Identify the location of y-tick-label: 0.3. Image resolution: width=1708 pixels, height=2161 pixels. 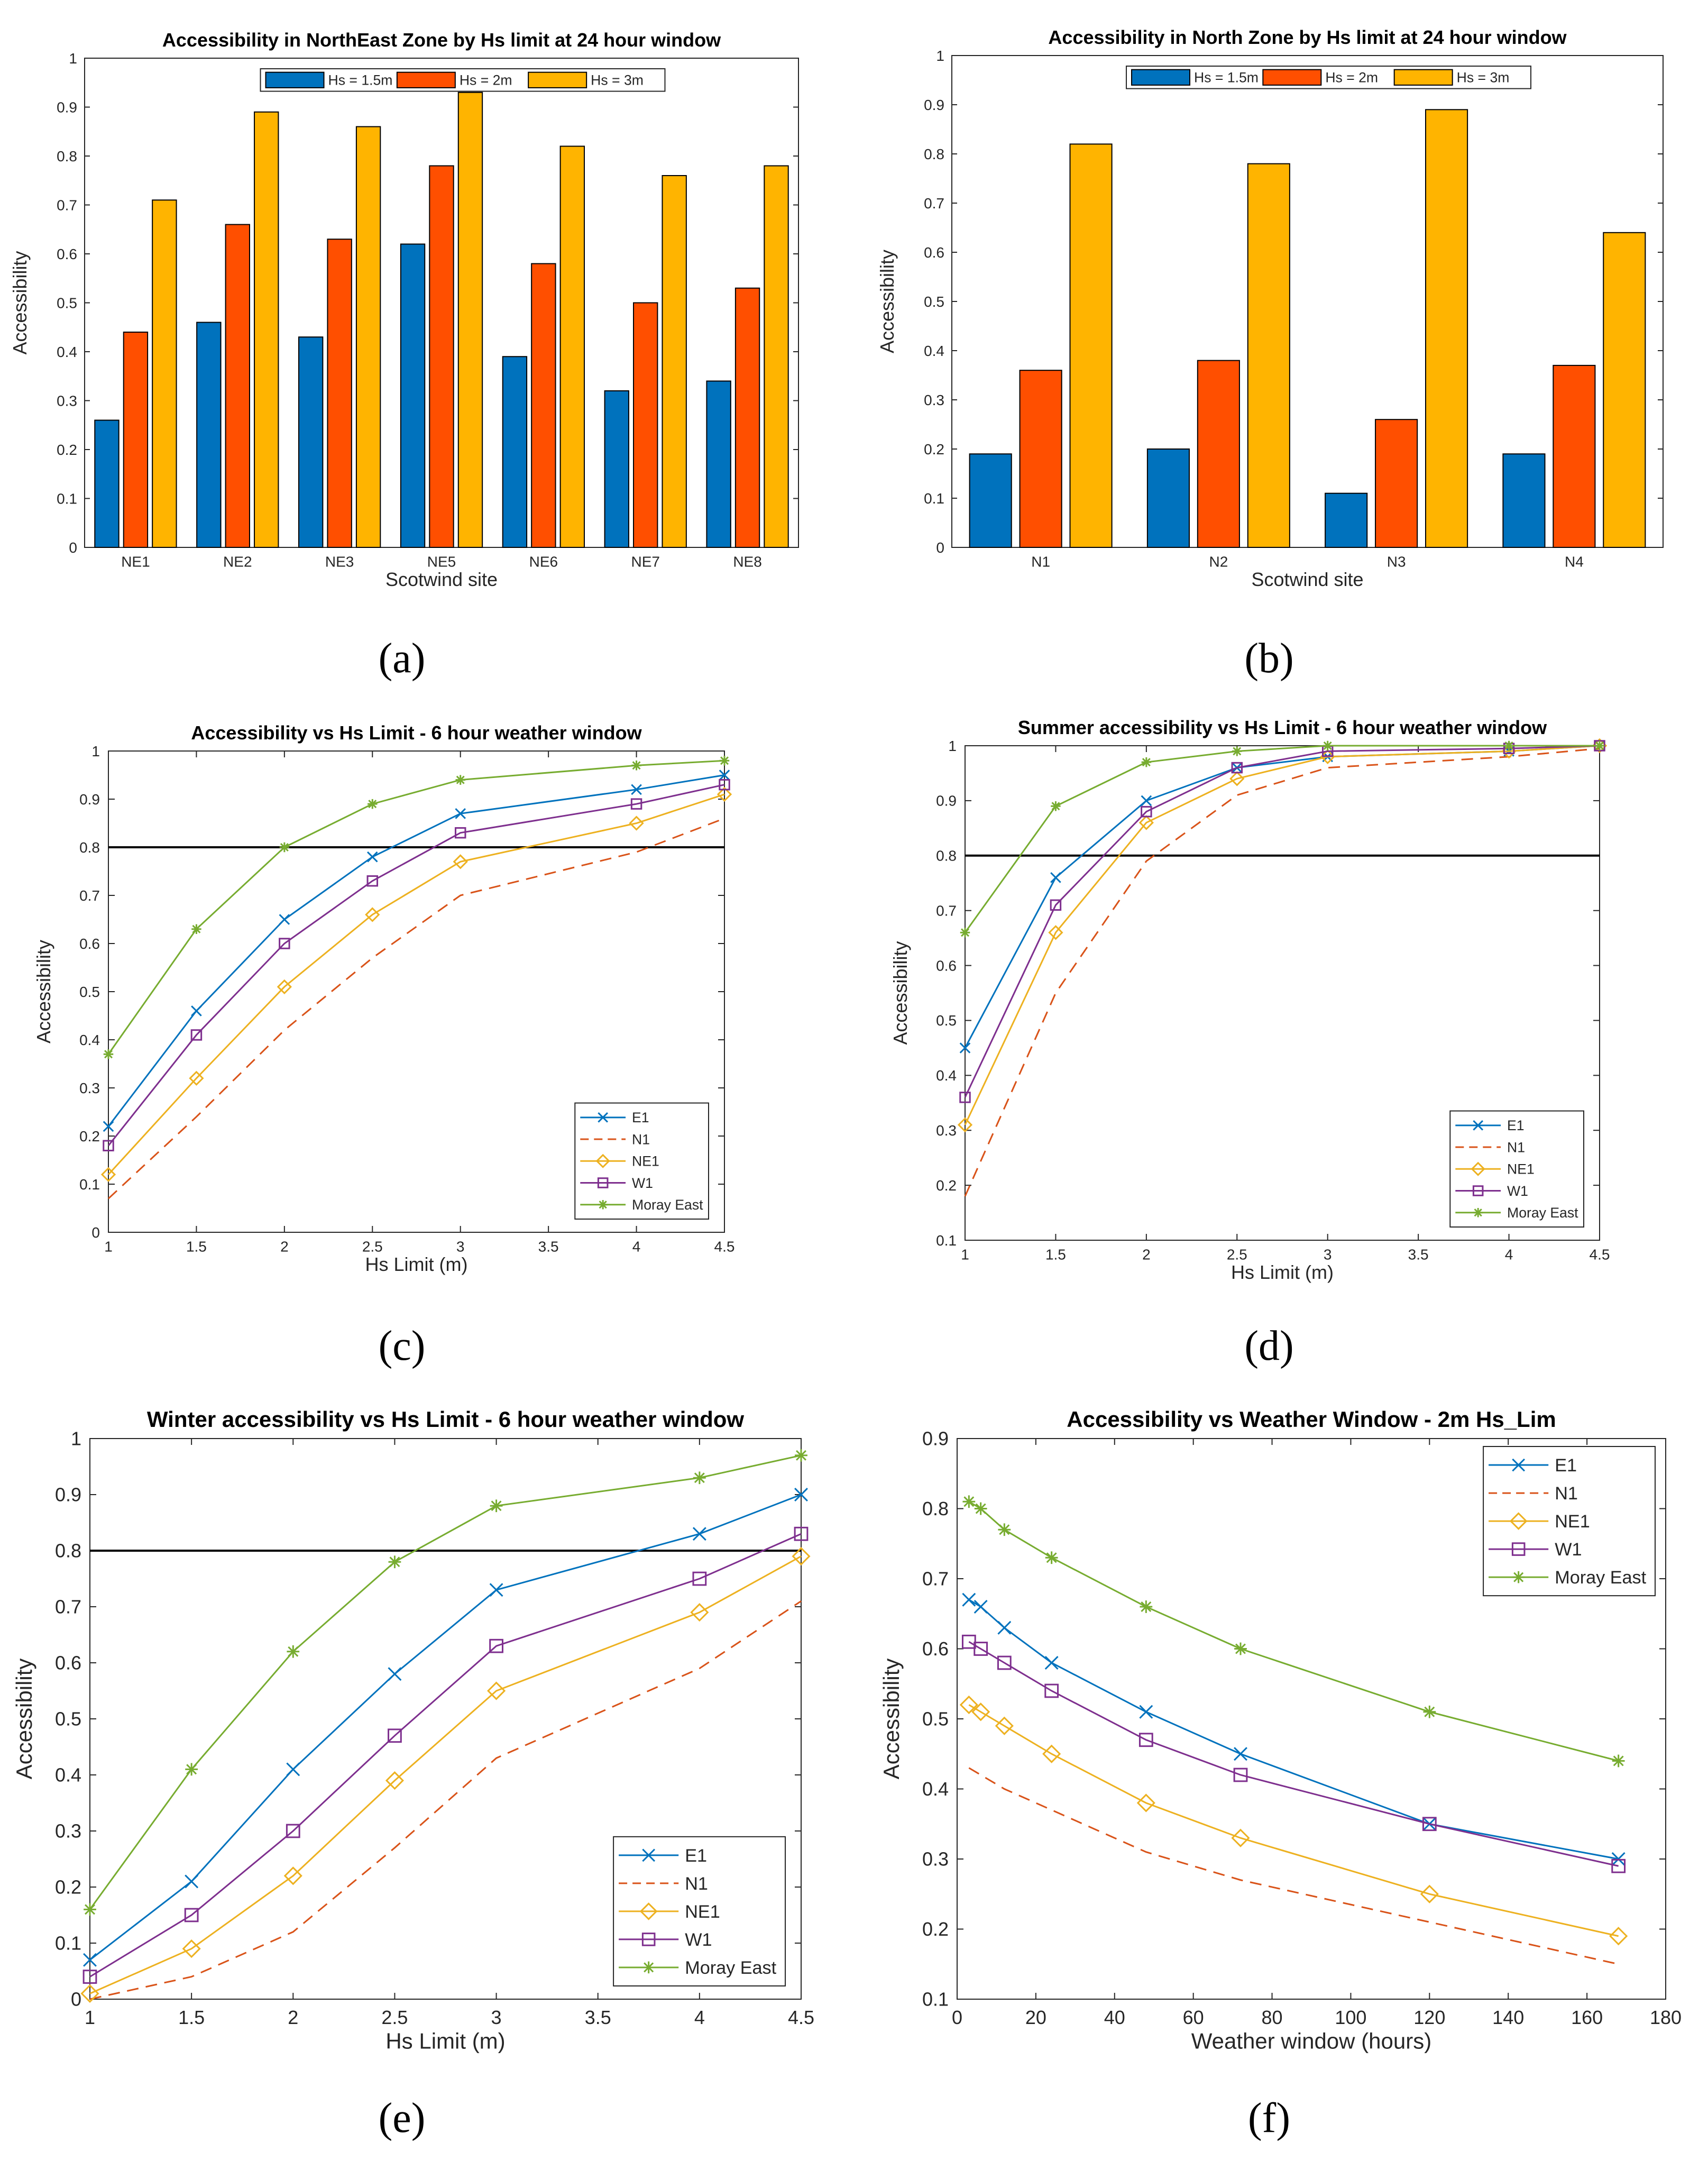
(934, 400).